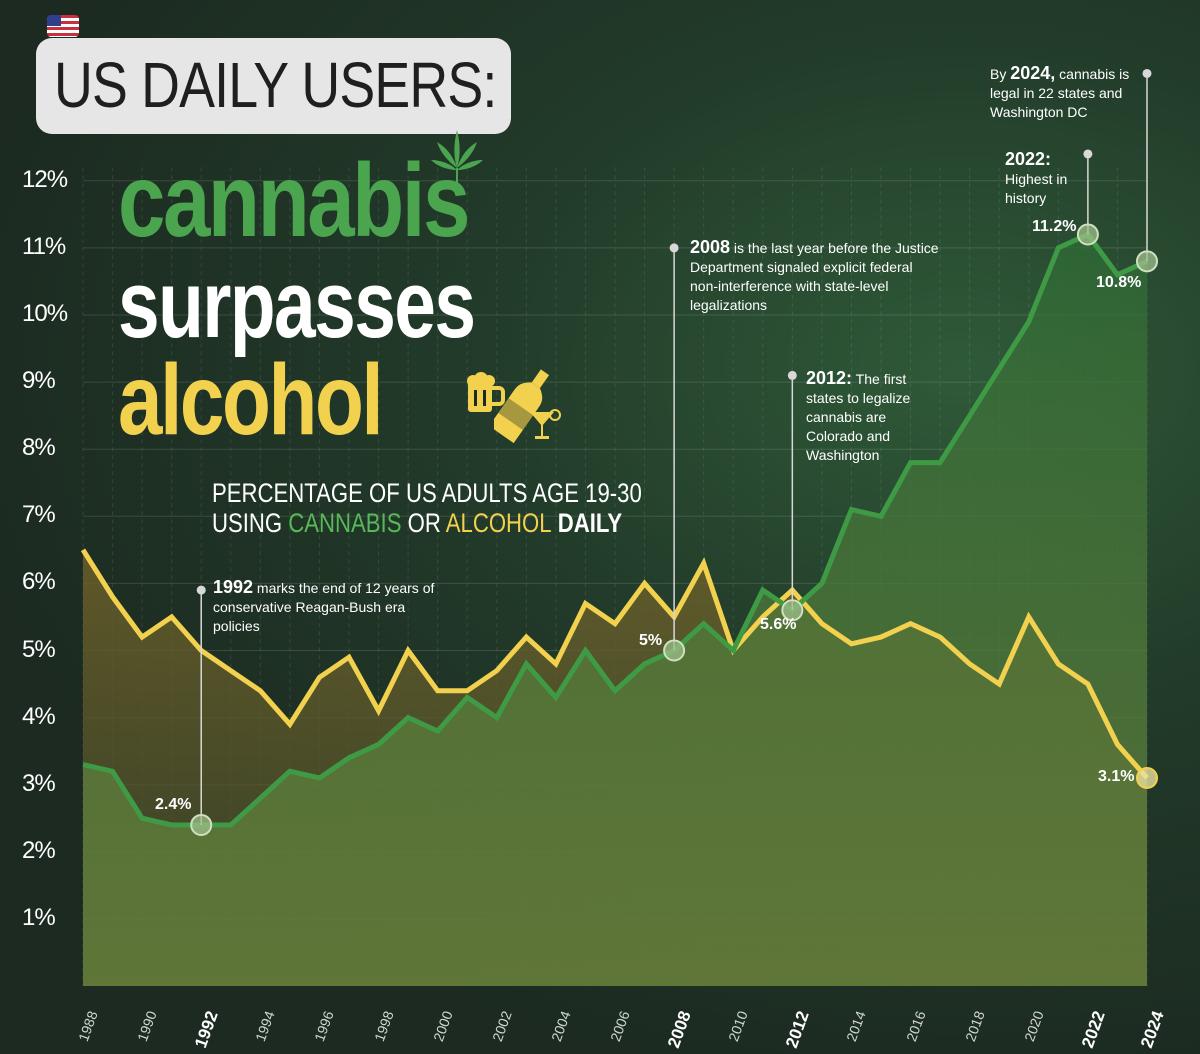 This screenshot has width=1200, height=1054. What do you see at coordinates (710, 247) in the screenshot?
I see `annotation-year: 2008` at bounding box center [710, 247].